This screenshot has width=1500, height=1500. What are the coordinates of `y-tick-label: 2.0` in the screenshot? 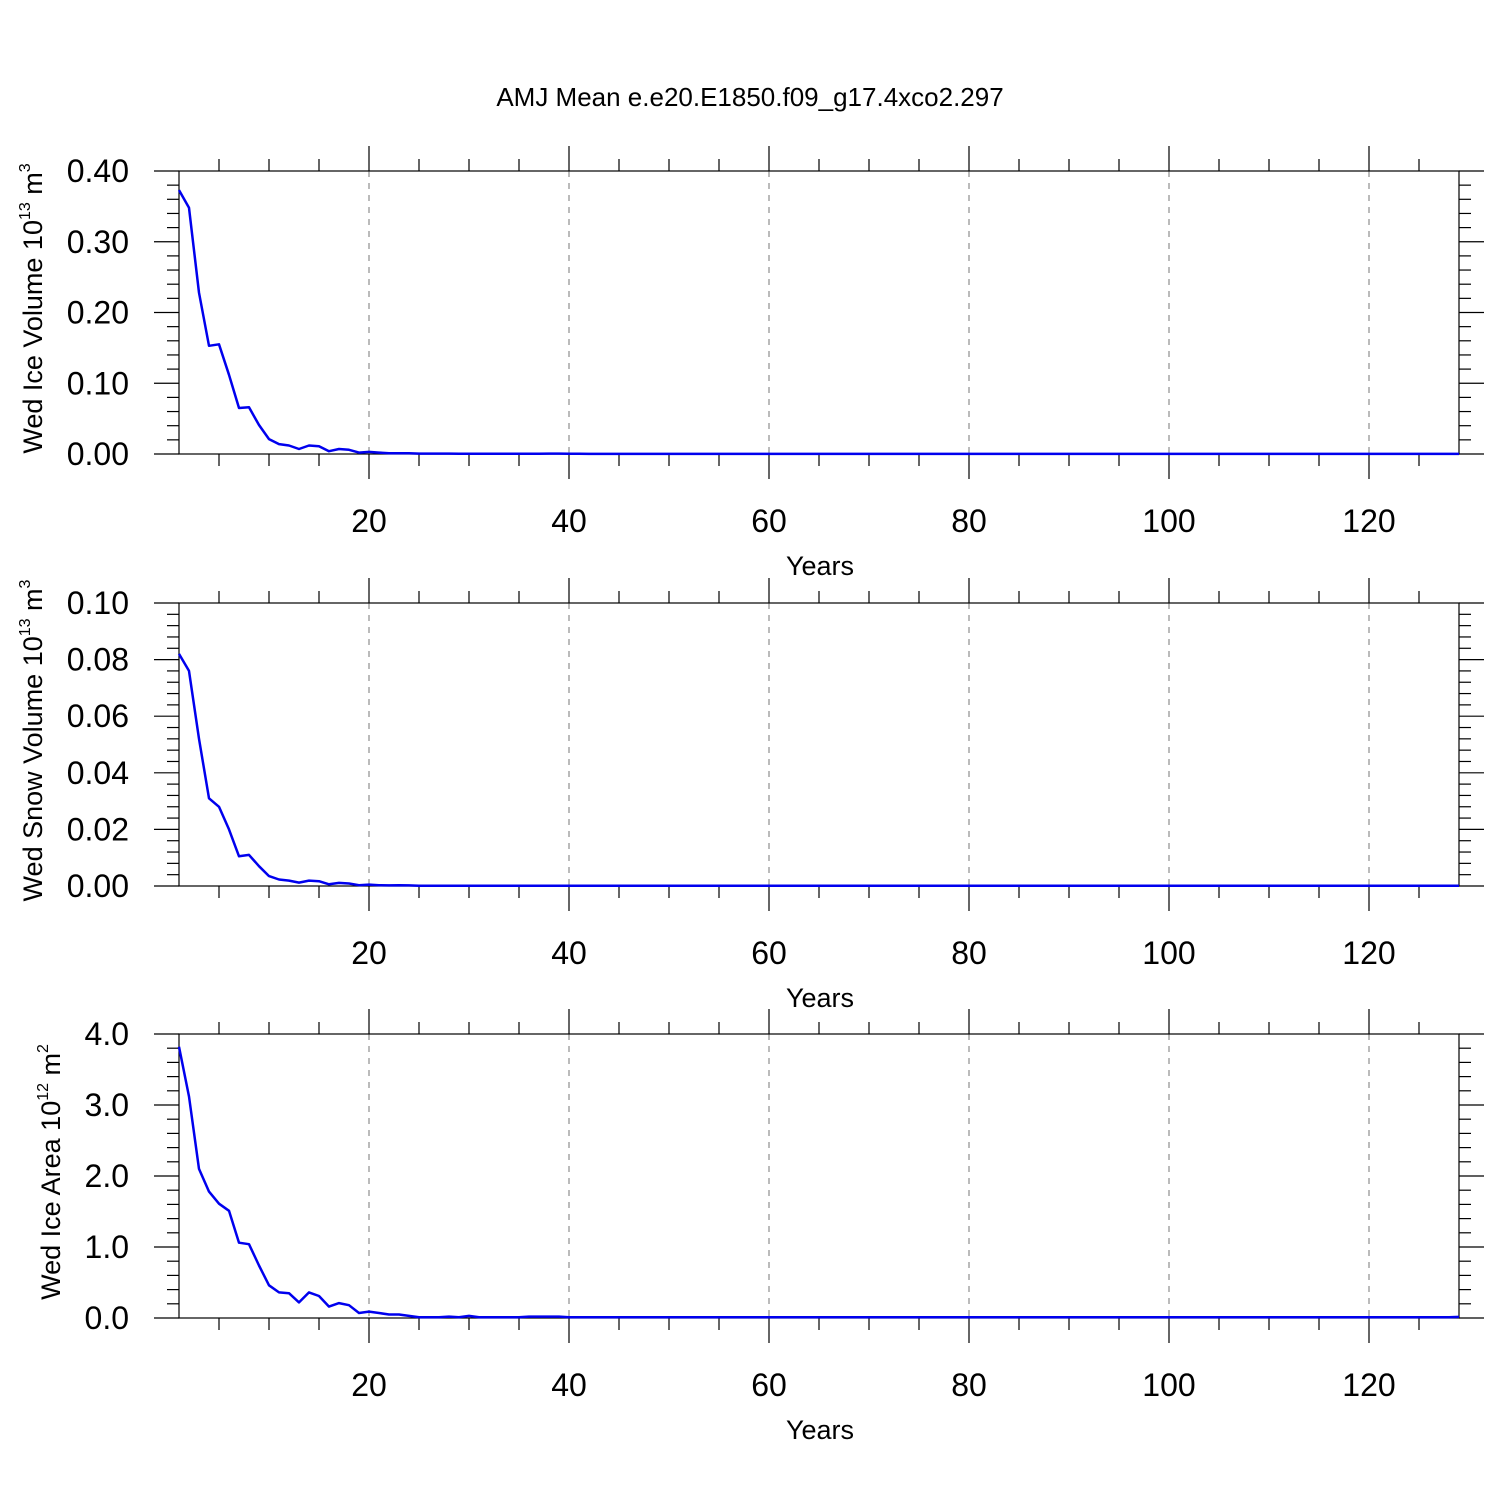 It's located at (107, 1176).